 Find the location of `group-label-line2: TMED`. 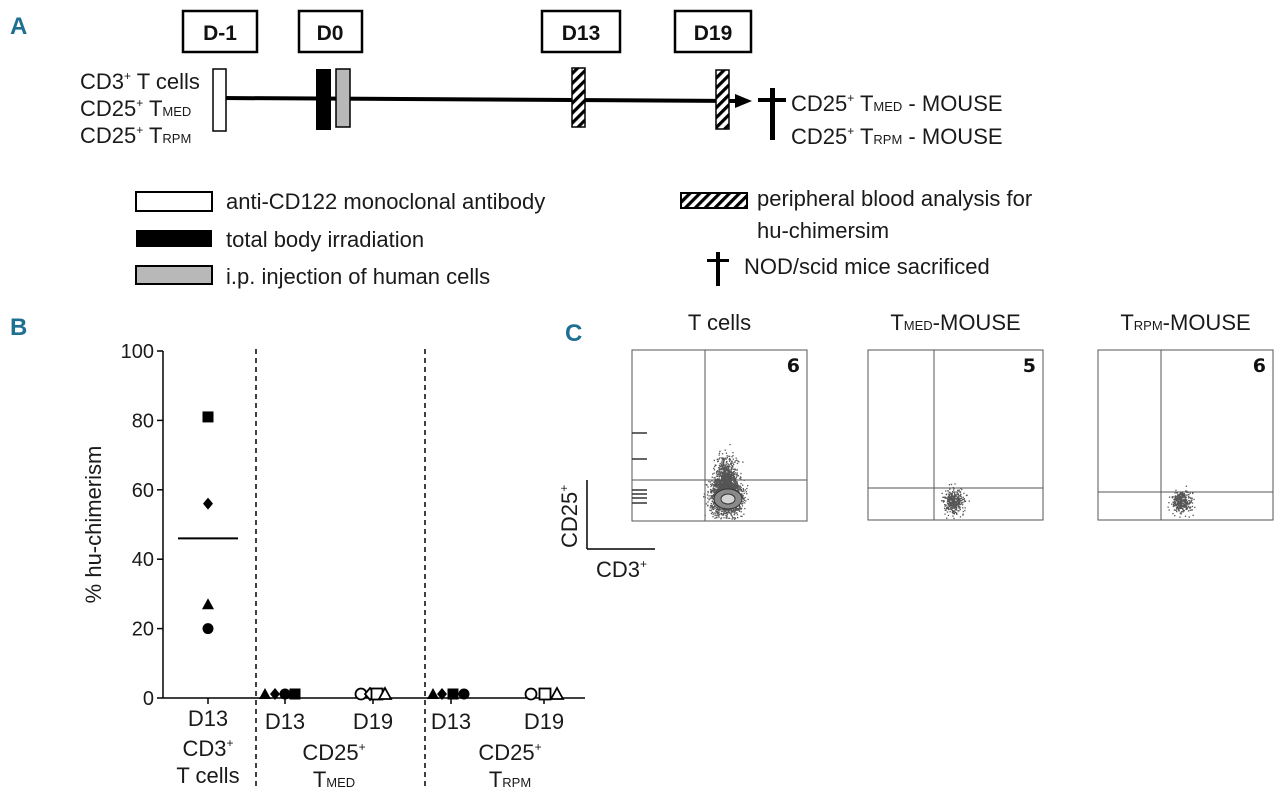

group-label-line2: TMED is located at coordinates (334, 779).